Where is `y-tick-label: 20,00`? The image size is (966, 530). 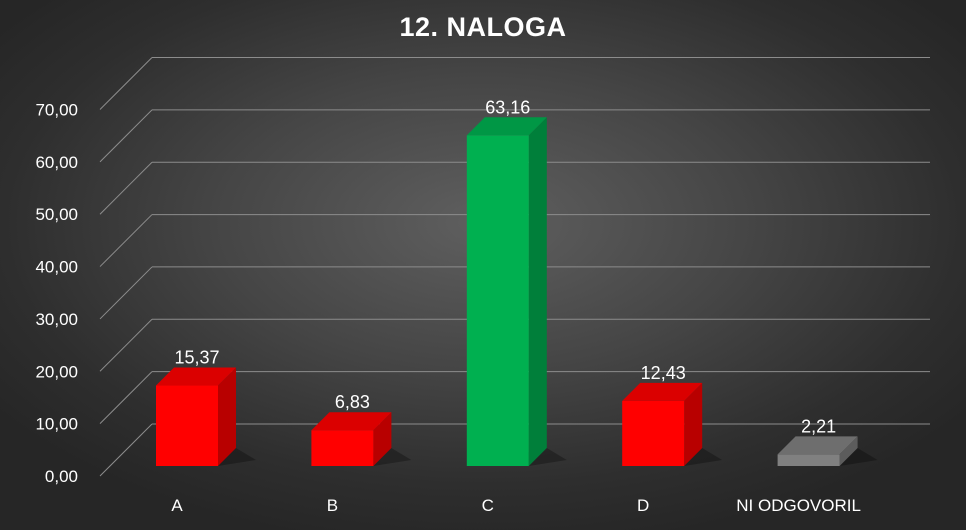 y-tick-label: 20,00 is located at coordinates (56, 371).